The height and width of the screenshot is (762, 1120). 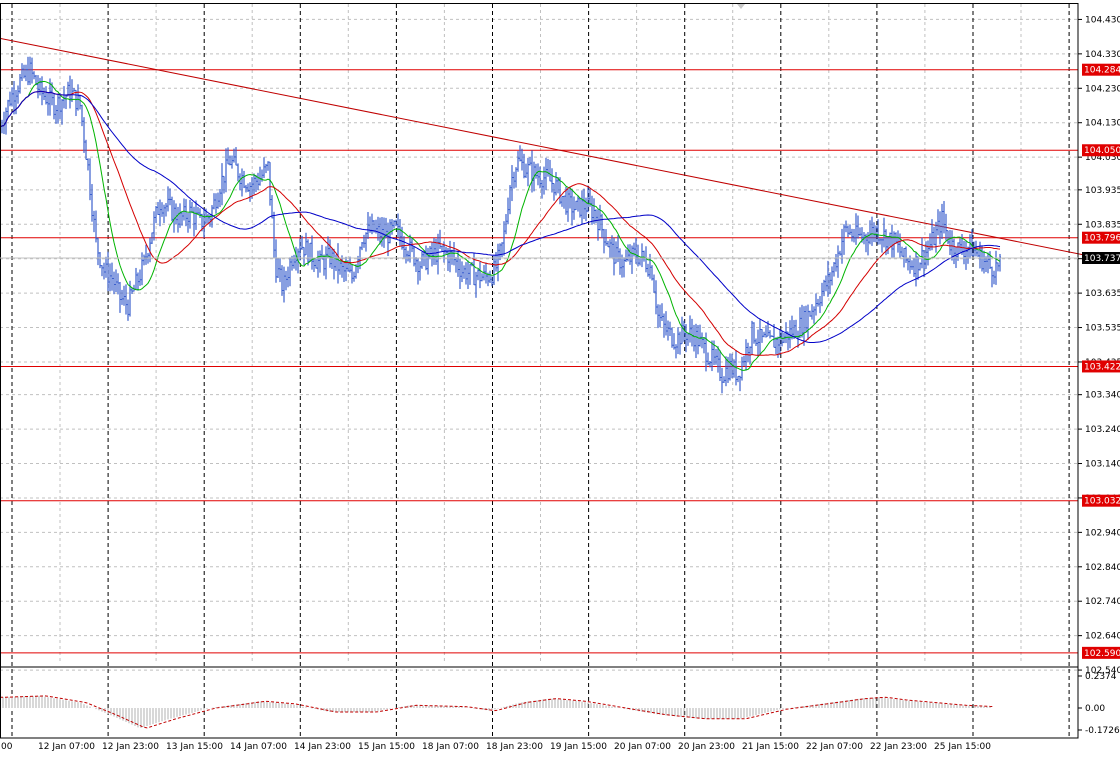 I want to click on level-price-label: 104.050, so click(x=1102, y=151).